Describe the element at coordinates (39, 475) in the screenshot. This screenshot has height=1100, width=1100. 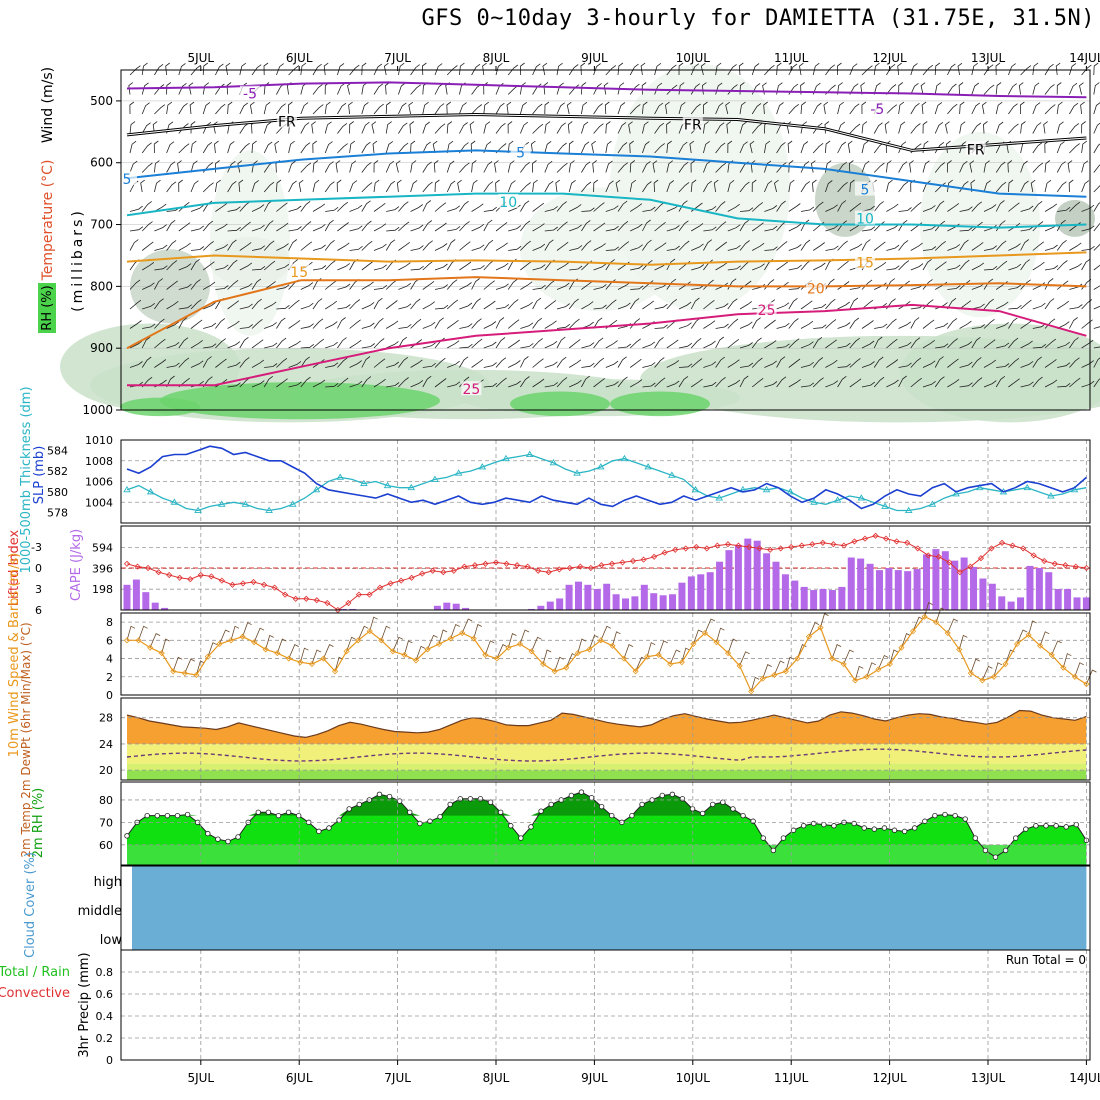
I see `slp-label: SLP (mb)` at that location.